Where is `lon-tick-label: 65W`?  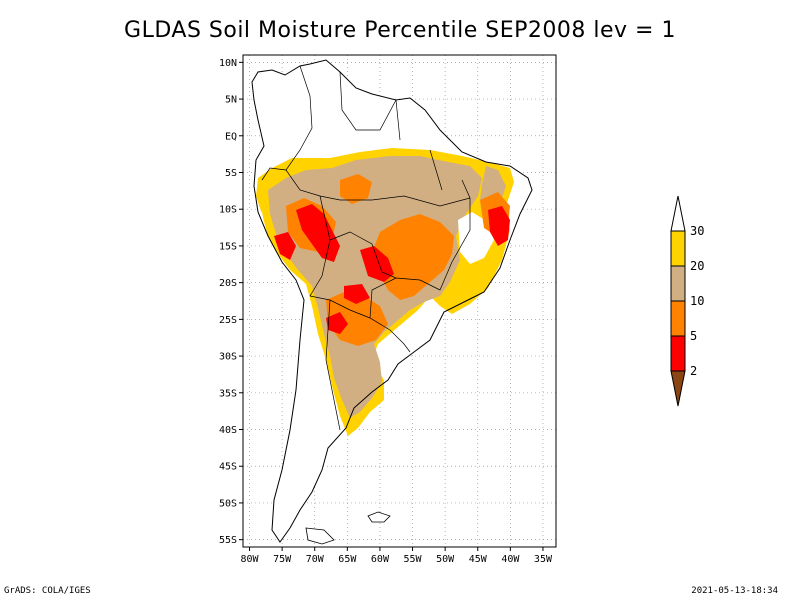 lon-tick-label: 65W is located at coordinates (347, 559).